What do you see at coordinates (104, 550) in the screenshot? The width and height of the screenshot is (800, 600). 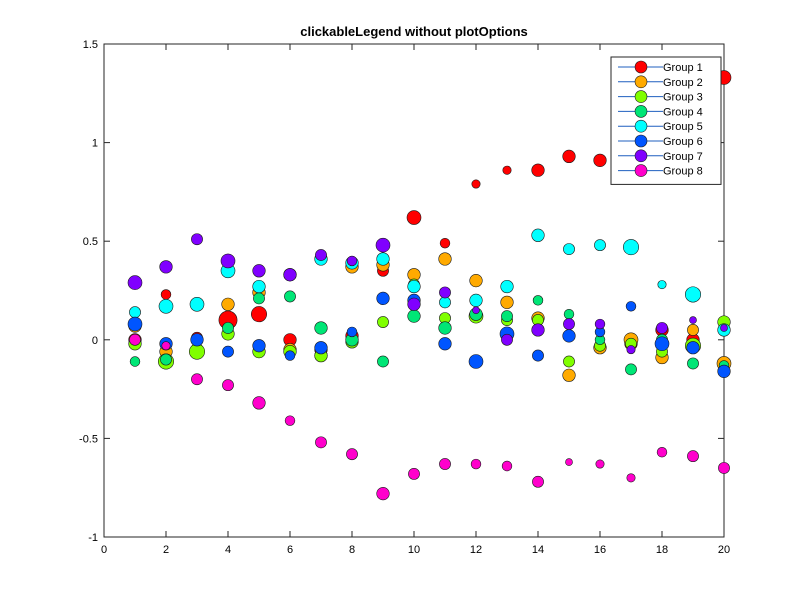 I see `x-tick-label: 0` at bounding box center [104, 550].